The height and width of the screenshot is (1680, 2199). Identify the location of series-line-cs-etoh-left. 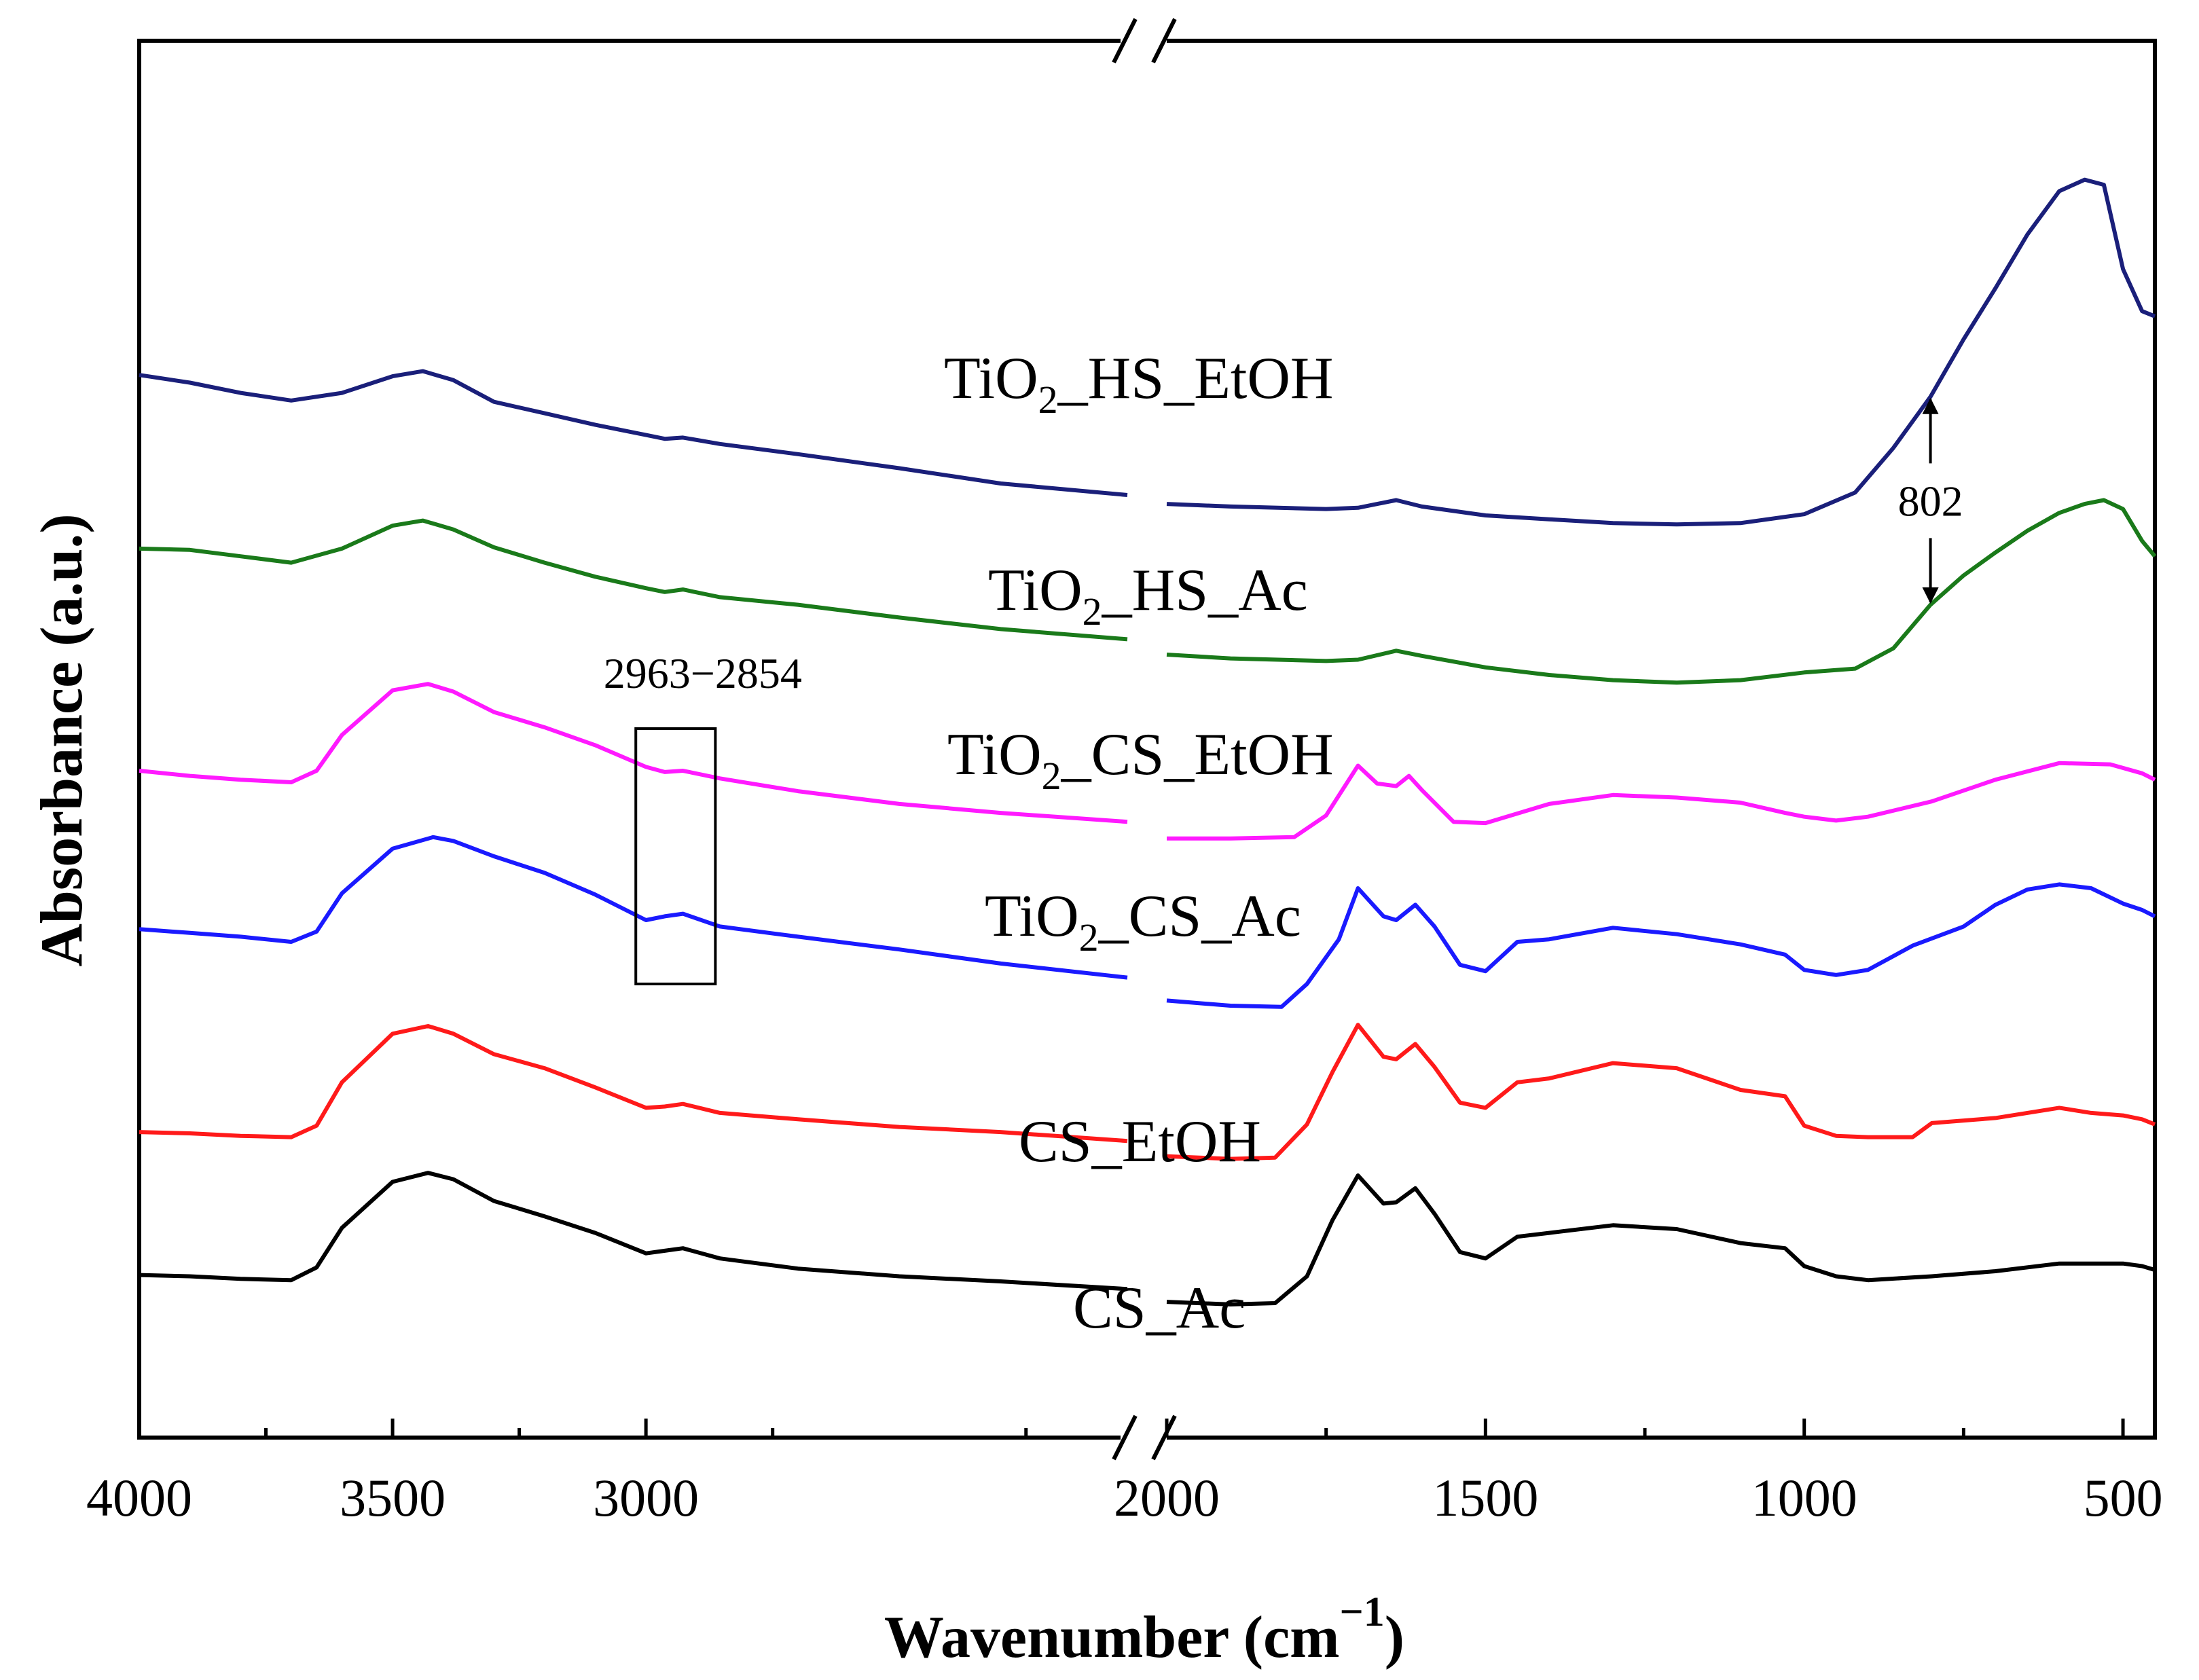
(633, 1084).